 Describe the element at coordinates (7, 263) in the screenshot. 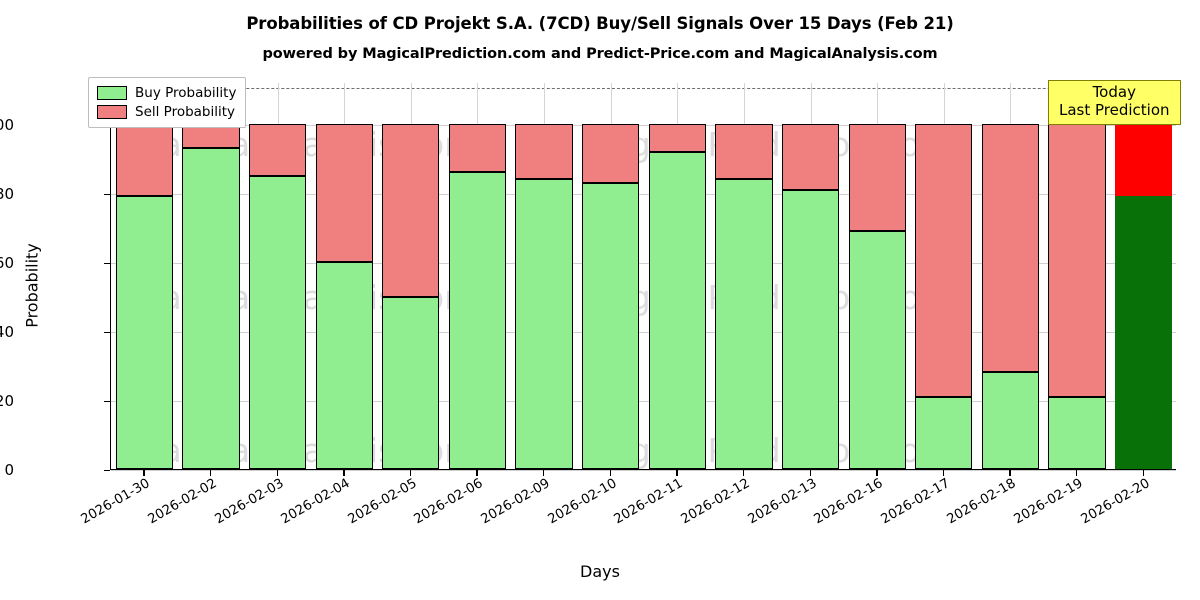

I see `y-axis-tick-60: 60` at that location.